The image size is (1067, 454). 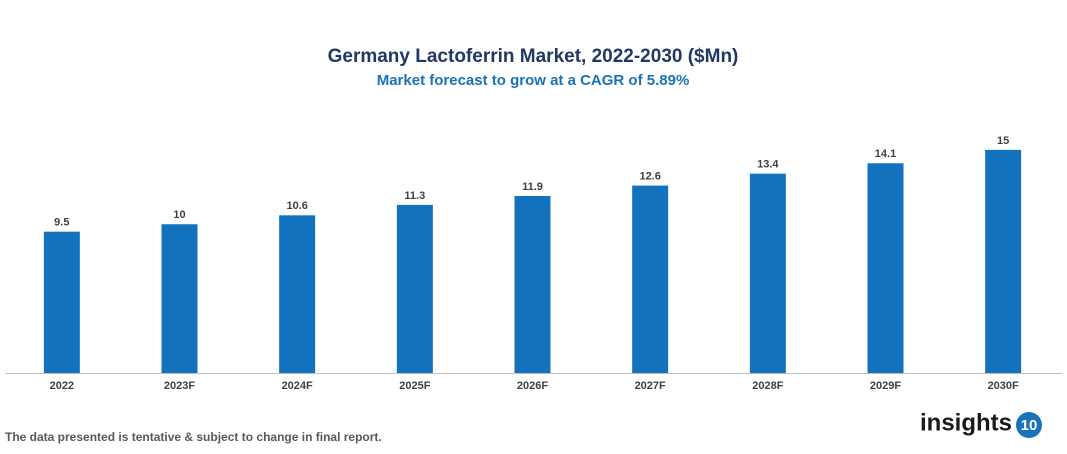 I want to click on x-tick-label: 2030F, so click(x=1003, y=386).